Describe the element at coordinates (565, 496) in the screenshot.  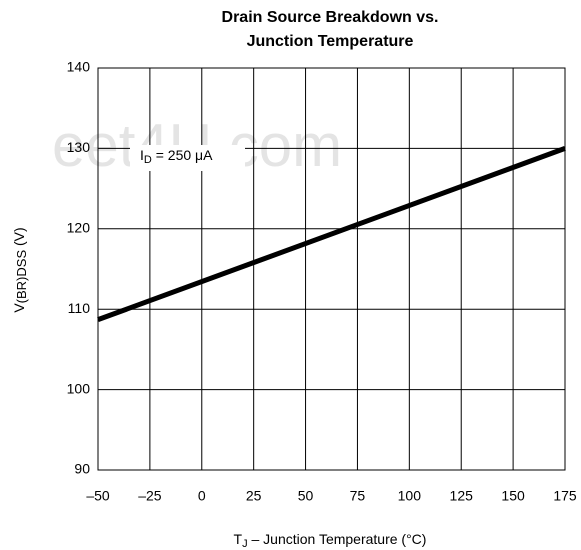
I see `x-tick-label: 175` at that location.